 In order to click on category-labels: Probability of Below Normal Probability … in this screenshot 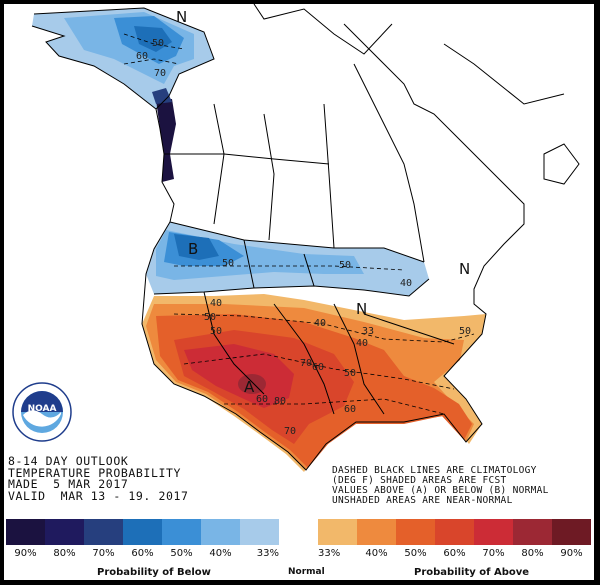, I will do `click(299, 573)`.